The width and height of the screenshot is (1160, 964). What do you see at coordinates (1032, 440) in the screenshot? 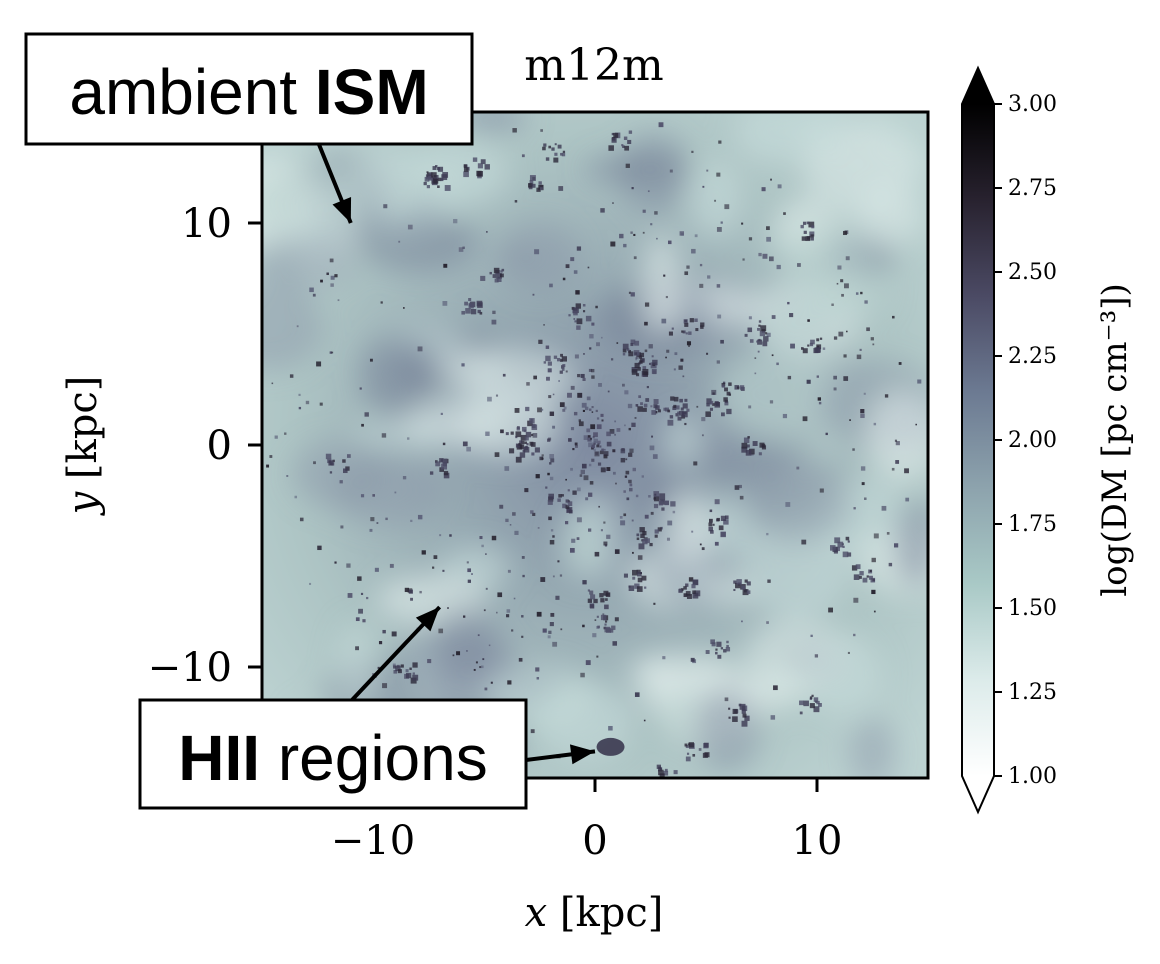
I see `colorbar-tick-label: 2.00` at bounding box center [1032, 440].